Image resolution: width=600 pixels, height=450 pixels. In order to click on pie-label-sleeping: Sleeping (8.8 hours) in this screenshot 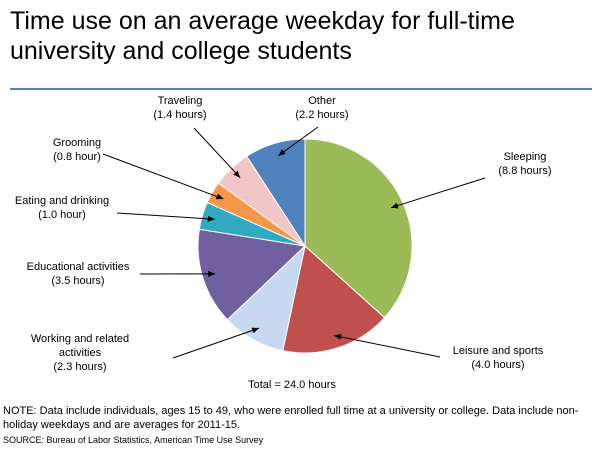, I will do `click(524, 164)`.